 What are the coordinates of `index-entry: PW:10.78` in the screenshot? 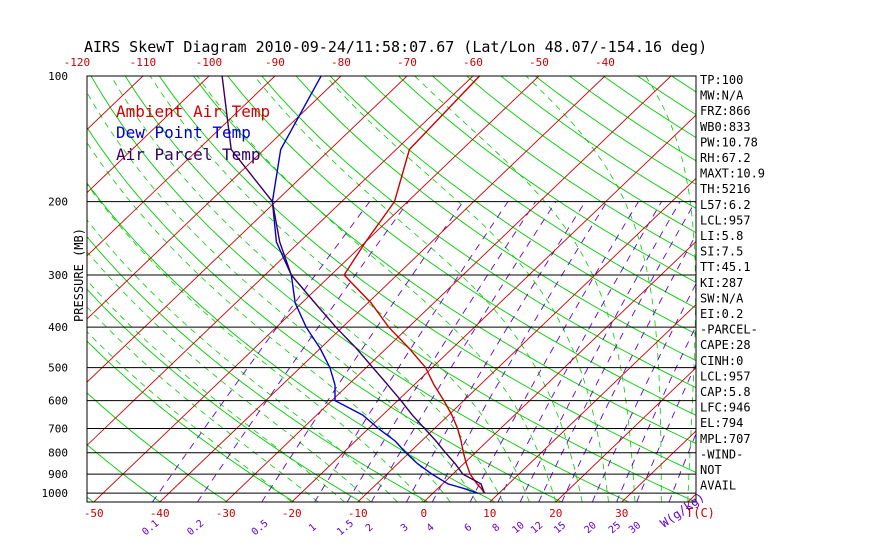 It's located at (729, 142).